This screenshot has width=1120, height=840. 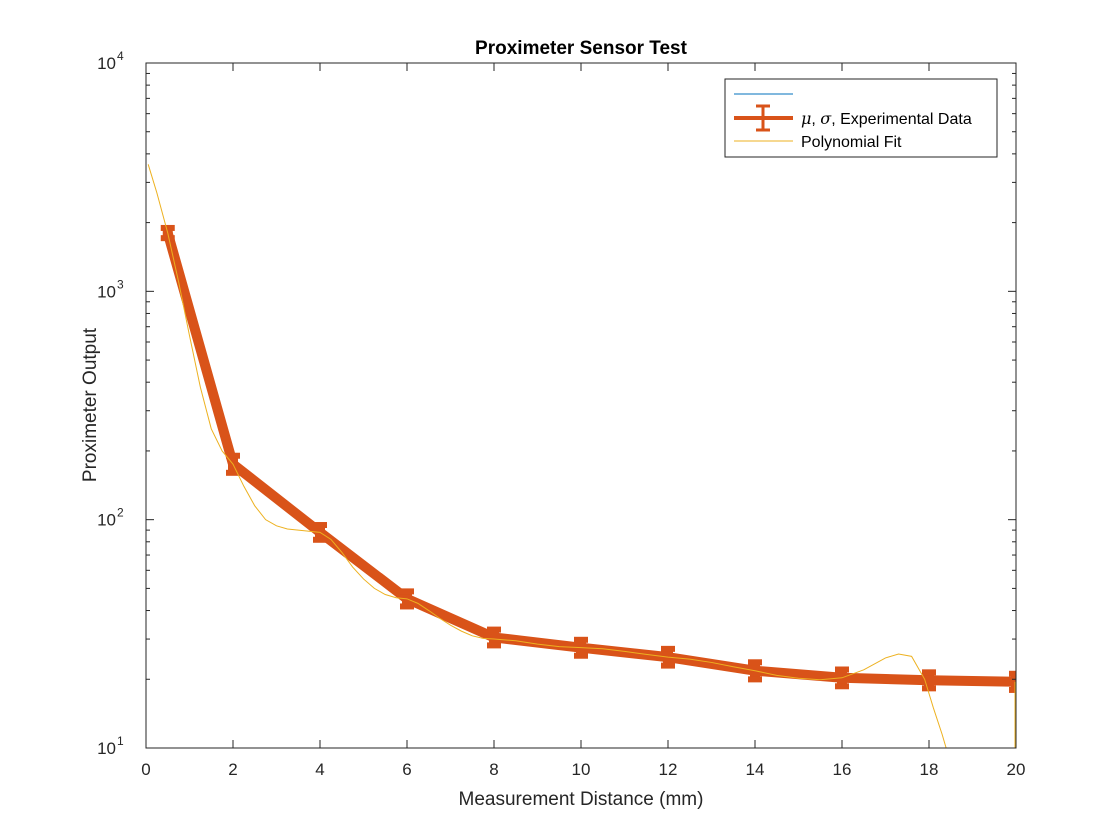 What do you see at coordinates (763, 118) in the screenshot?
I see `legend-swatch-experimental-data` at bounding box center [763, 118].